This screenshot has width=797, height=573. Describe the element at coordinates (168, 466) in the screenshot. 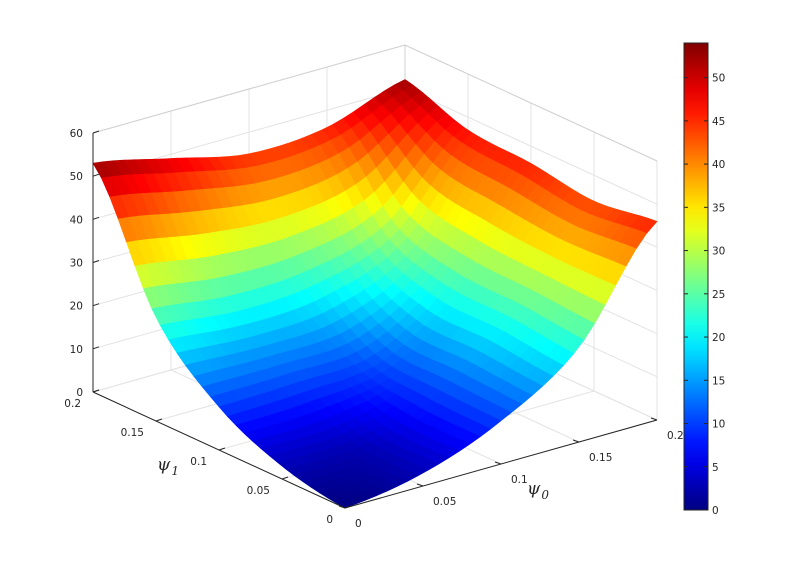

I see `y-axis-label: ψ1` at that location.